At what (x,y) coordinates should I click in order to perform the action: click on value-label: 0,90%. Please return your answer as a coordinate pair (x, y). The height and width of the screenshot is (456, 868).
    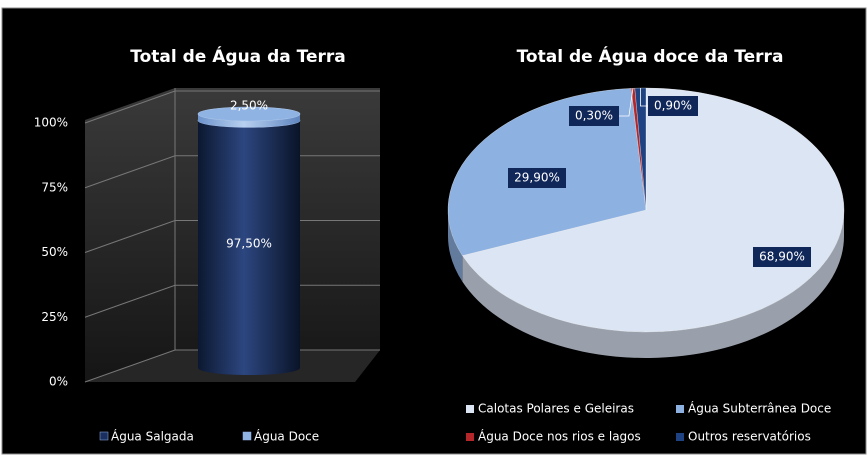
    Looking at the image, I should click on (673, 106).